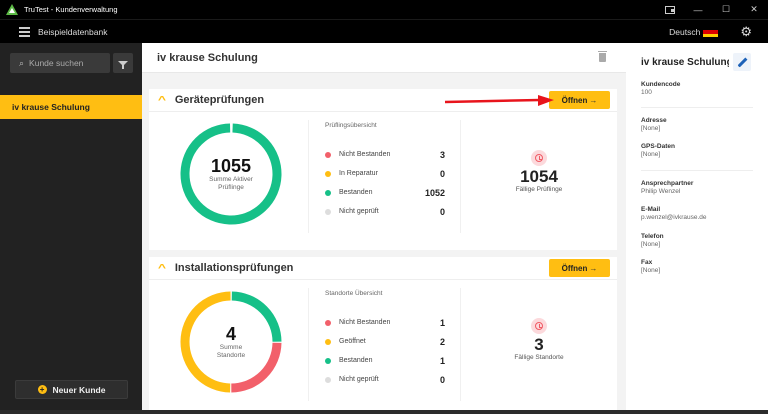  I want to click on tablet-icon, so click(670, 9).